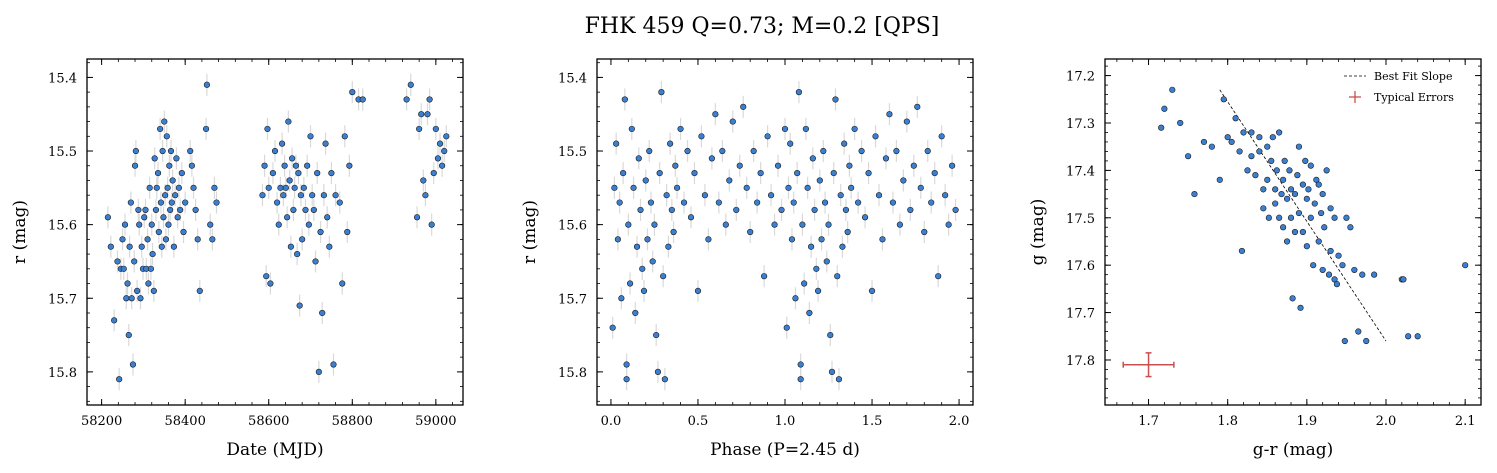 This screenshot has width=1497, height=473. What do you see at coordinates (268, 421) in the screenshot?
I see `x-tick-label: 58600` at bounding box center [268, 421].